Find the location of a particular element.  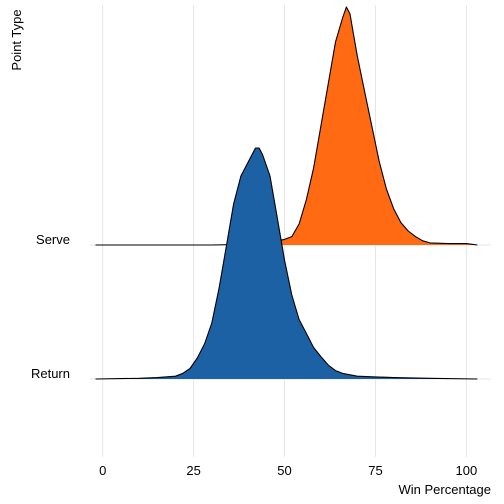

y-tick-label-serve: Serve is located at coordinates (53, 239).